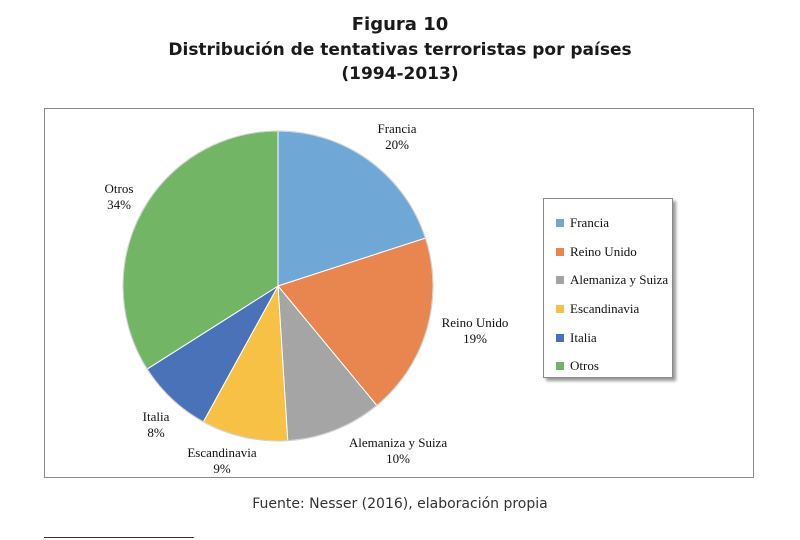 This screenshot has width=800, height=540. What do you see at coordinates (583, 337) in the screenshot?
I see `legend-label: Italia` at bounding box center [583, 337].